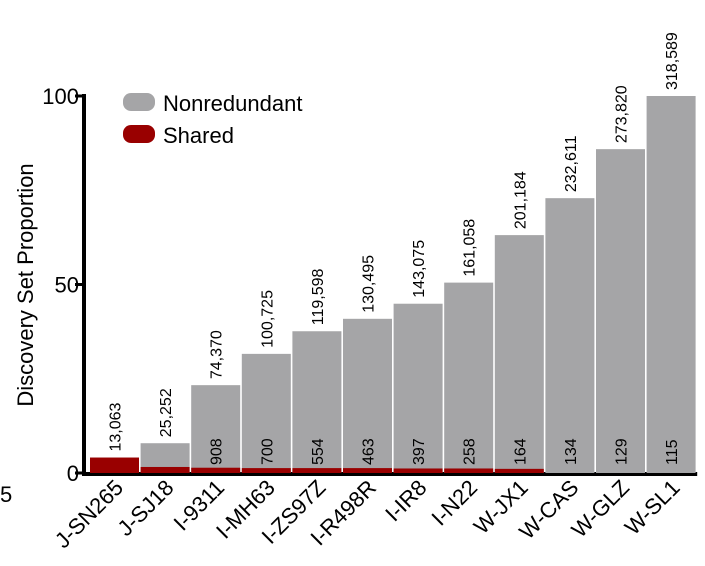  I want to click on x-tick-label-I-IR8: I-IR8, so click(405, 500).